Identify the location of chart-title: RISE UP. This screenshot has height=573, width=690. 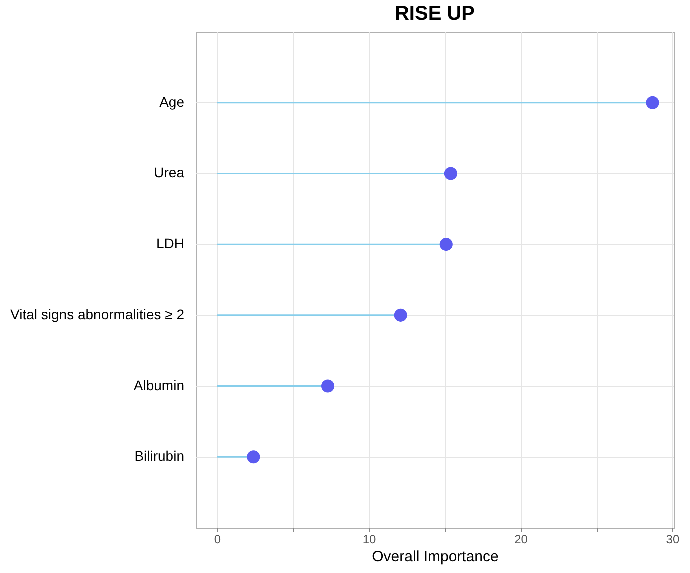
(435, 14).